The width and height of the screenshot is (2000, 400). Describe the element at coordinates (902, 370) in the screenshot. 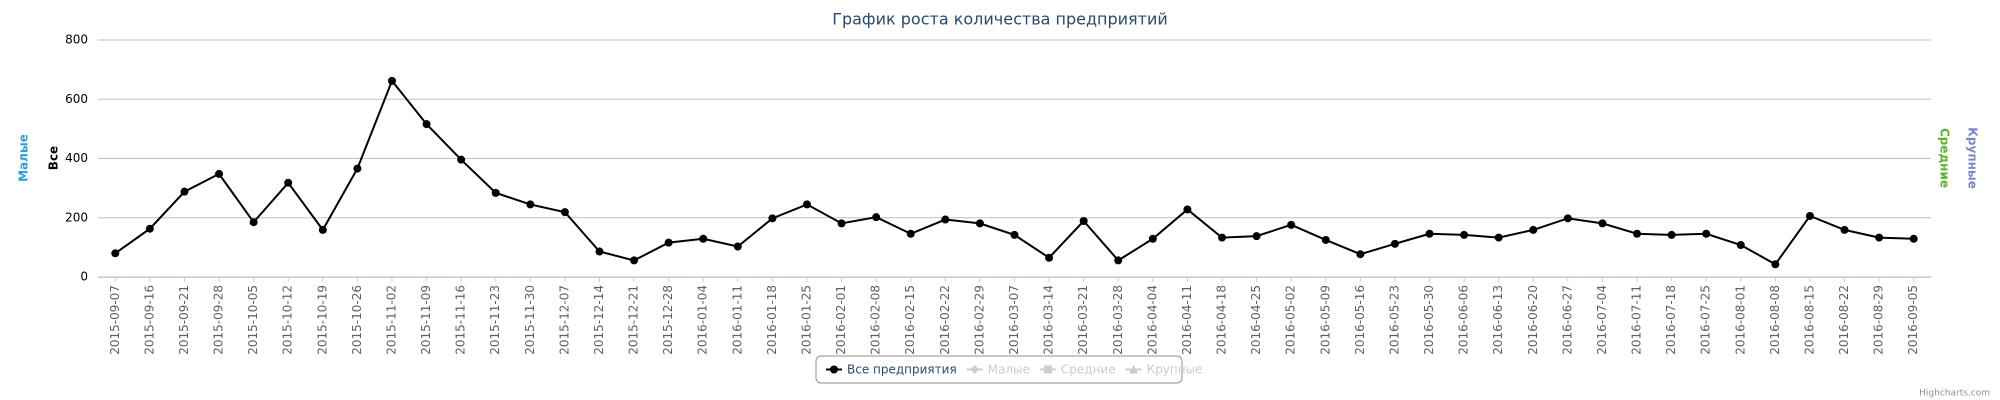

I see `legend-label: Все предприятия` at that location.